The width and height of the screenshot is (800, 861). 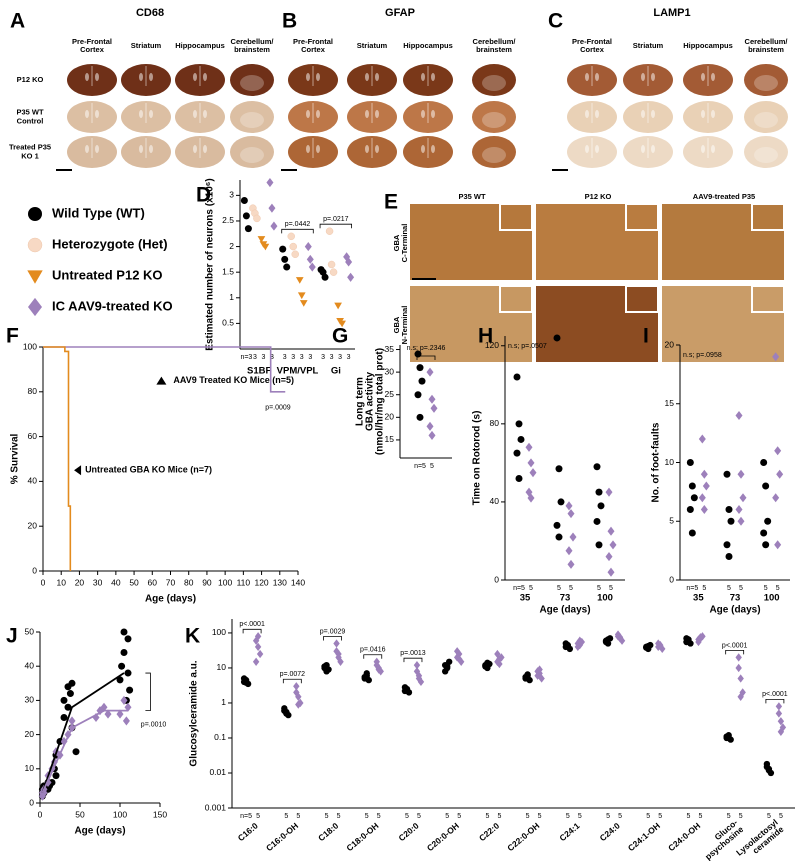 I want to click on p-value-label: p=.0217, so click(x=336, y=219).